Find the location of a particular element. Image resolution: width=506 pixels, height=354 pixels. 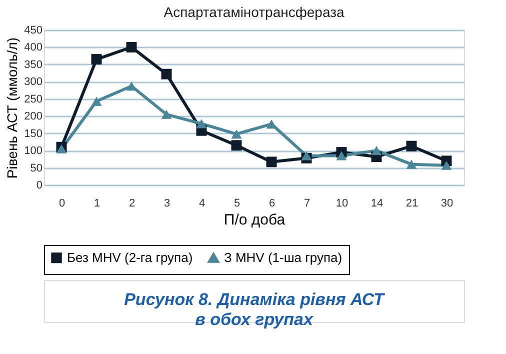

text: Рисунок 8. Динаміка рівня АСТ в обох групах is located at coordinates (255, 309).